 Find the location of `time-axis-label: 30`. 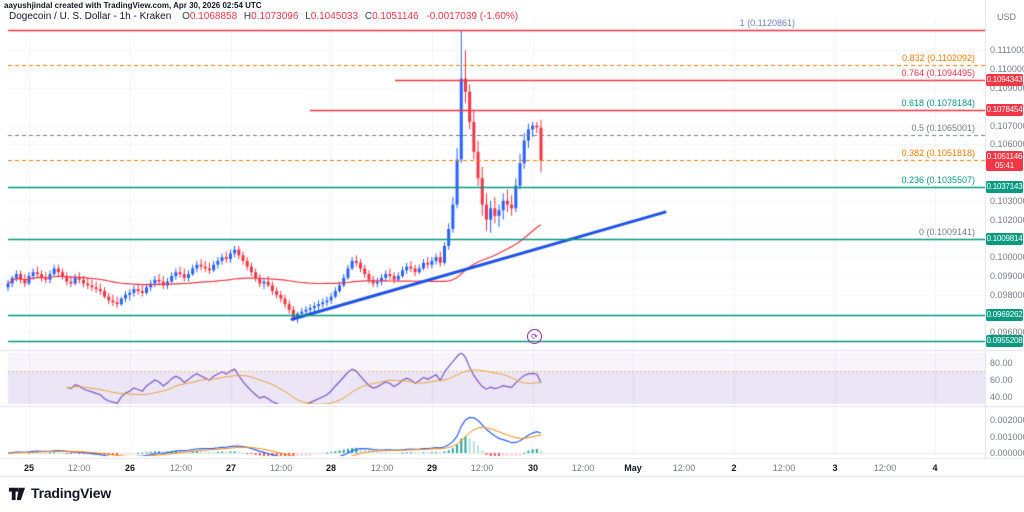

time-axis-label: 30 is located at coordinates (533, 468).